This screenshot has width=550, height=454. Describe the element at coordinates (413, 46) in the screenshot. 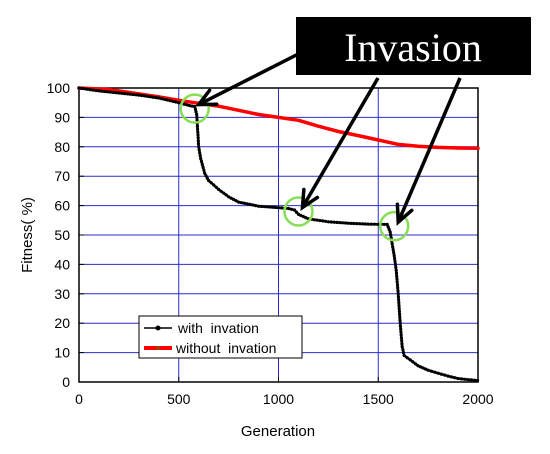

I see `invasion-callout-box` at that location.